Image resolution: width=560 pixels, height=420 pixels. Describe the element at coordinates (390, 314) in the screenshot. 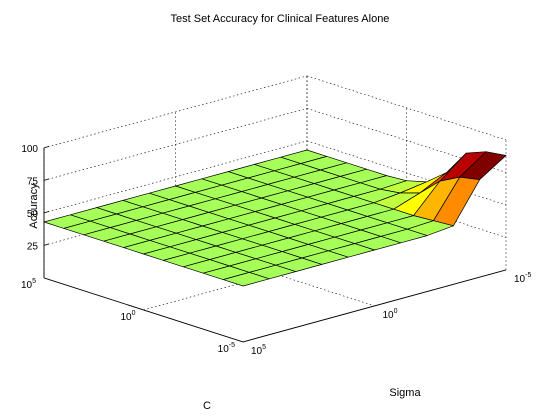

I see `sigma-tick-label: 10⁰` at that location.